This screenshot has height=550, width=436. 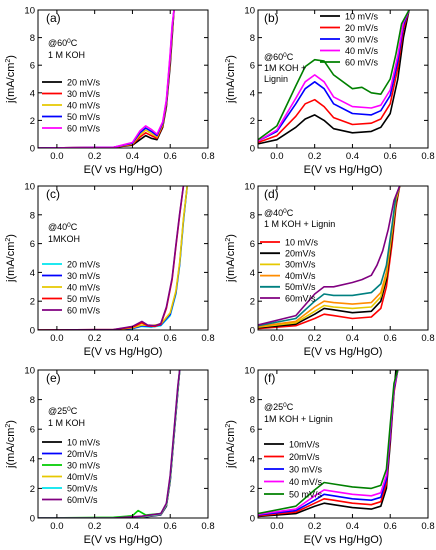 What do you see at coordinates (84, 117) in the screenshot?
I see `legend-label: 50 mV/s` at bounding box center [84, 117].